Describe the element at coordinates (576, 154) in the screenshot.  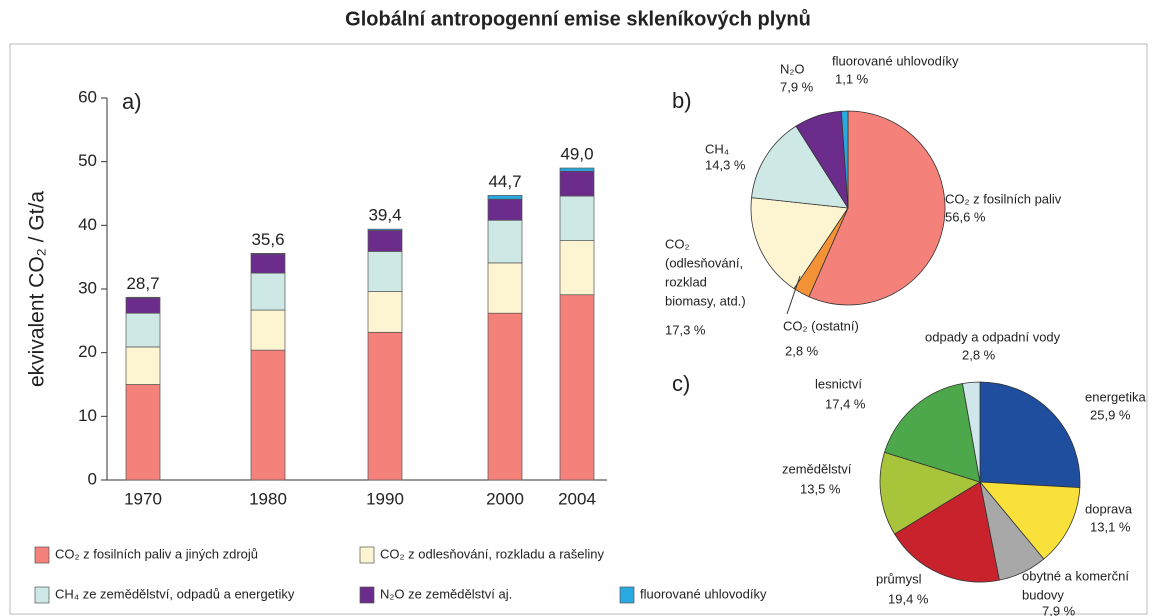
I see `total-label: 49,0` at that location.